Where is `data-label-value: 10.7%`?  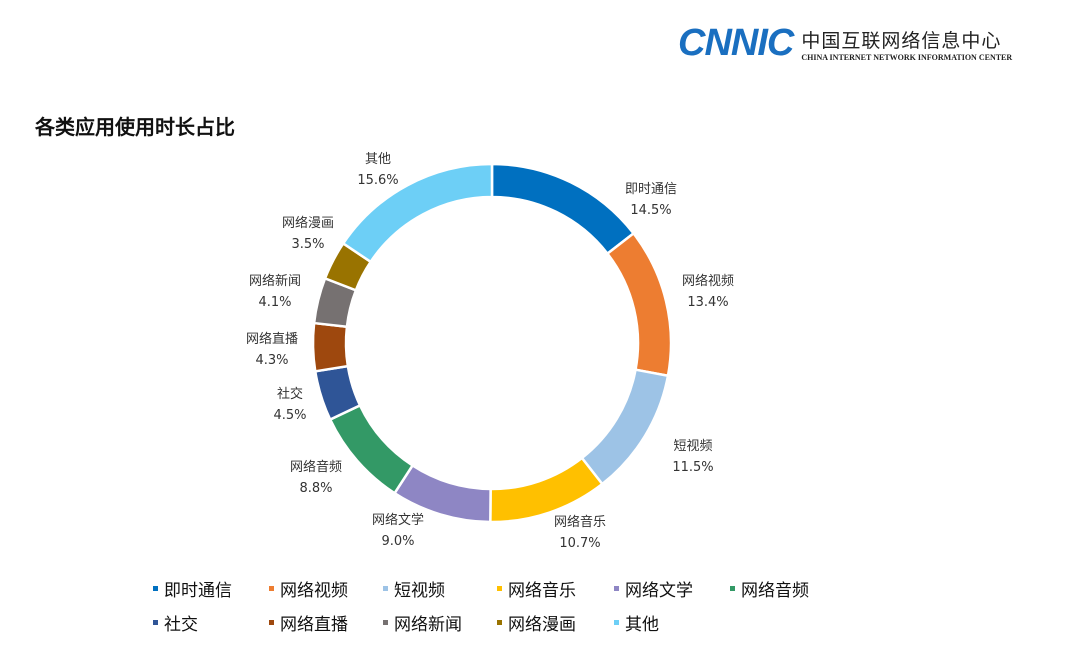 data-label-value: 10.7% is located at coordinates (579, 543).